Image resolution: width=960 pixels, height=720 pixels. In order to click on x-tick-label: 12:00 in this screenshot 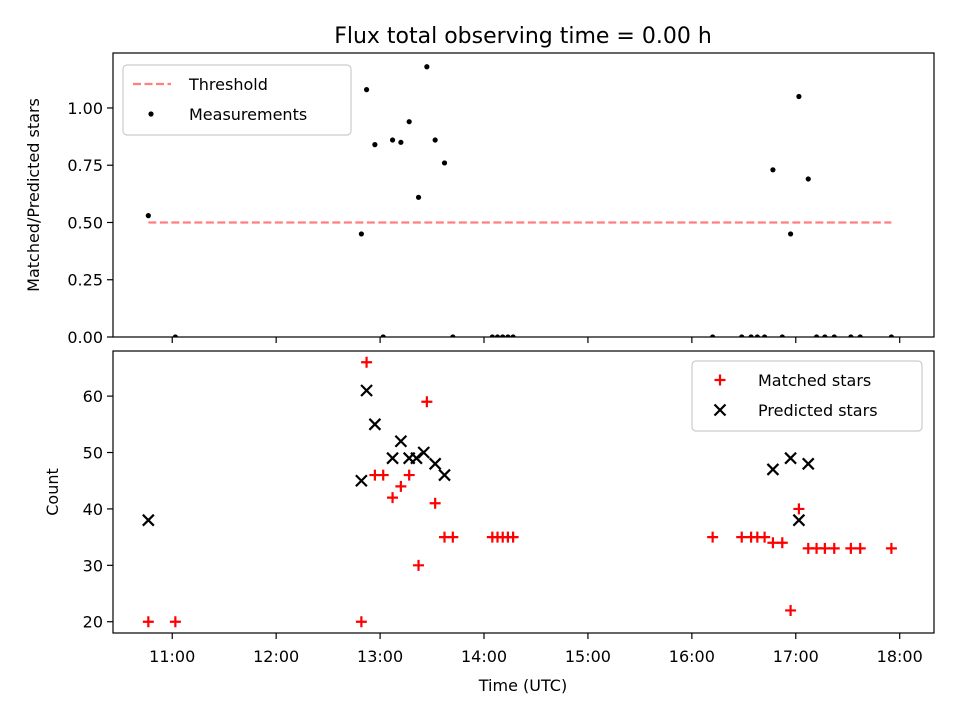, I will do `click(276, 656)`.